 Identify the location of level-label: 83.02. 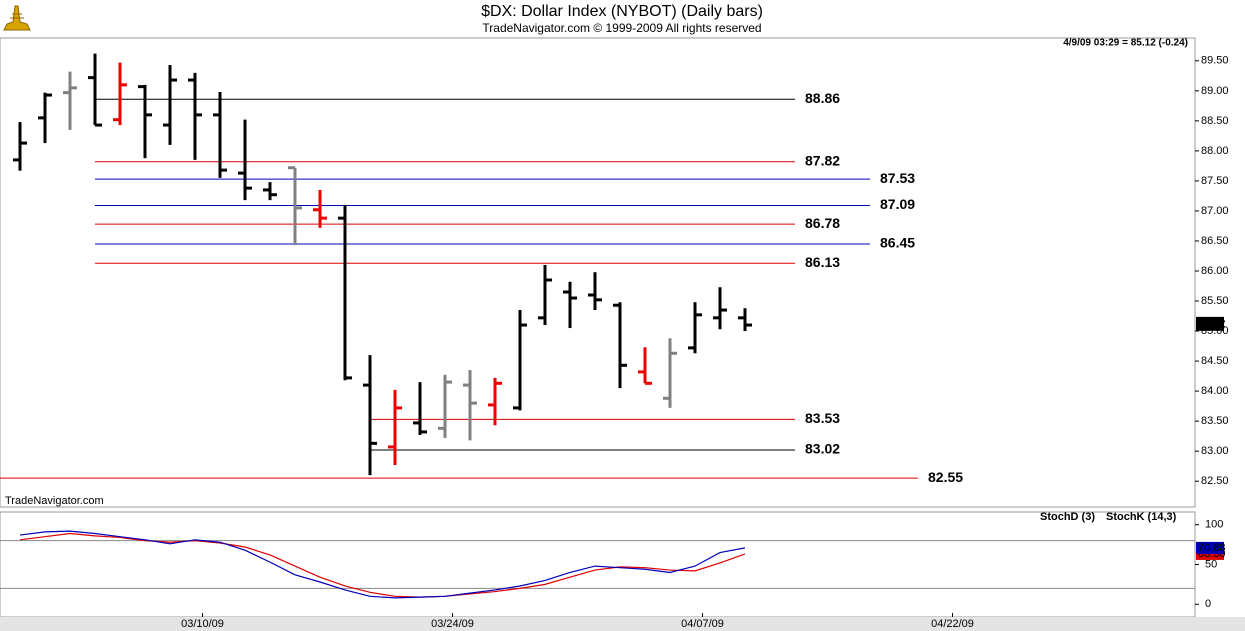
(822, 449).